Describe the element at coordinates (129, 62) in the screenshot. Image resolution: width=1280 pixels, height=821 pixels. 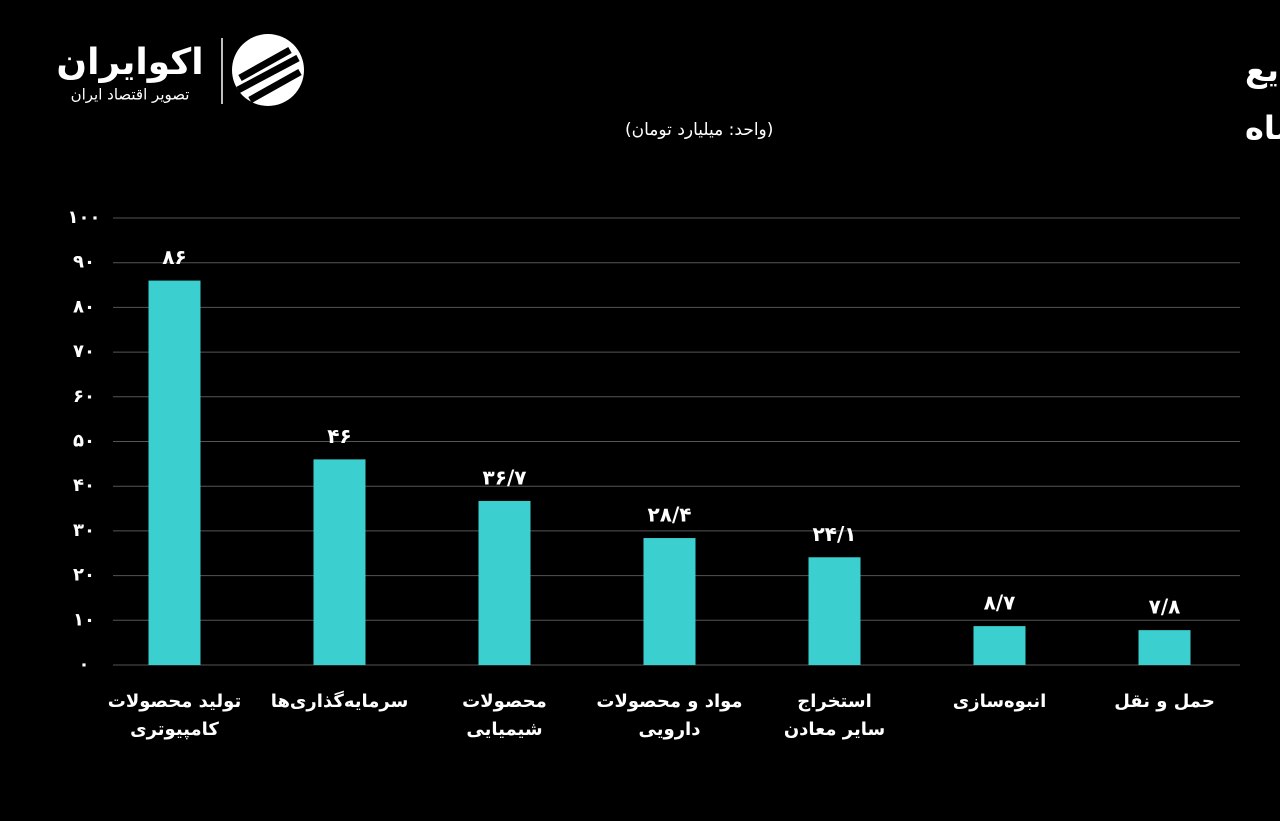
I see `logo-name: اکوایران` at that location.